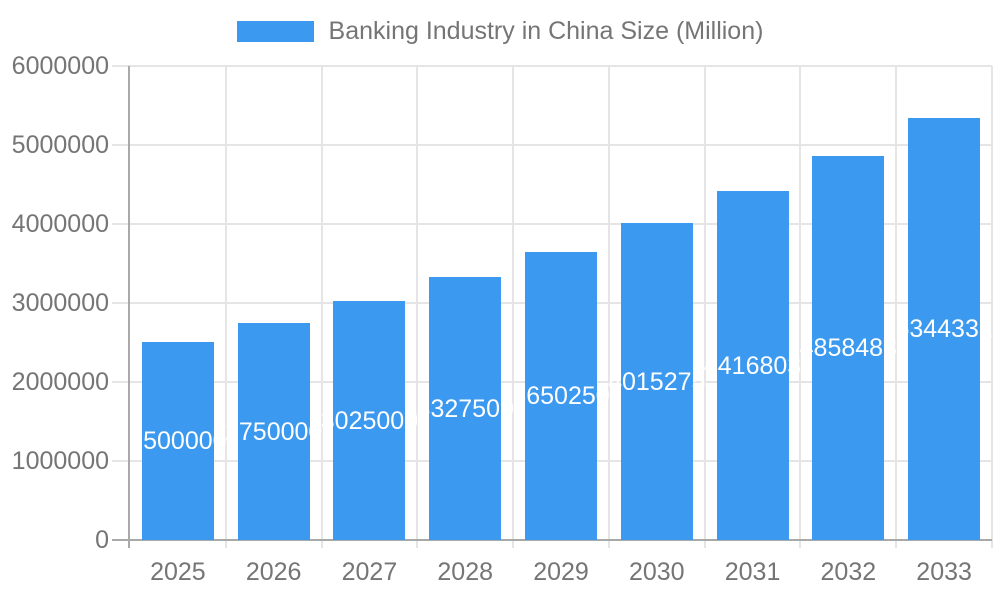 Image resolution: width=1000 pixels, height=600 pixels. Describe the element at coordinates (60, 224) in the screenshot. I see `y-axis-tick-label: 4000000` at that location.